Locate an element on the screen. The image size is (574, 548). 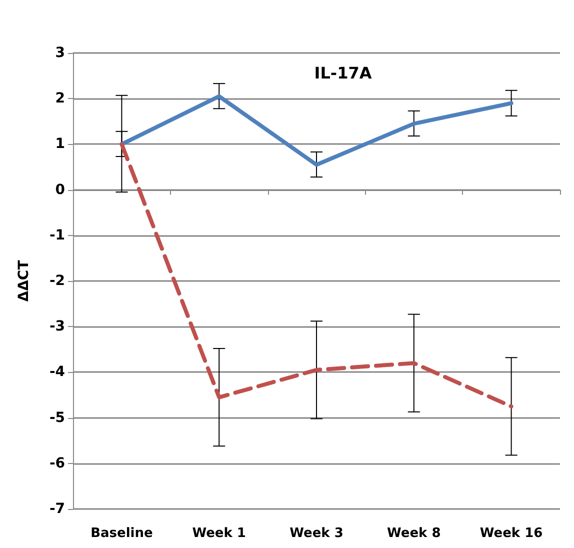
y-tick-label: -7 is located at coordinates (57, 509).